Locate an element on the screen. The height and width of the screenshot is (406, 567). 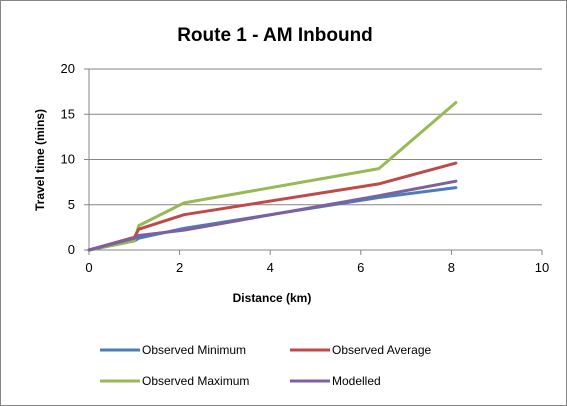
x-tick-label: 10 is located at coordinates (542, 267).